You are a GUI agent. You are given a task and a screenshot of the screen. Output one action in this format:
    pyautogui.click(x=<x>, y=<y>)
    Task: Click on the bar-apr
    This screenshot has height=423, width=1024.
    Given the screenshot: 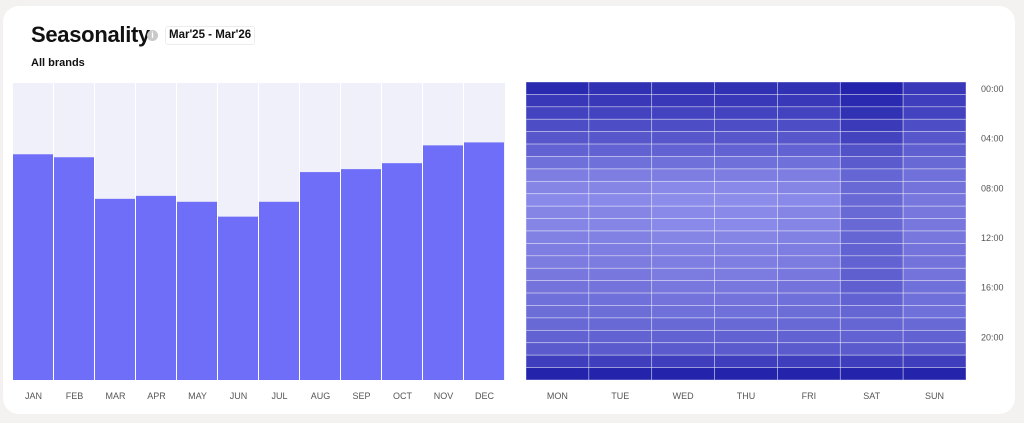 What is the action you would take?
    pyautogui.click(x=156, y=287)
    